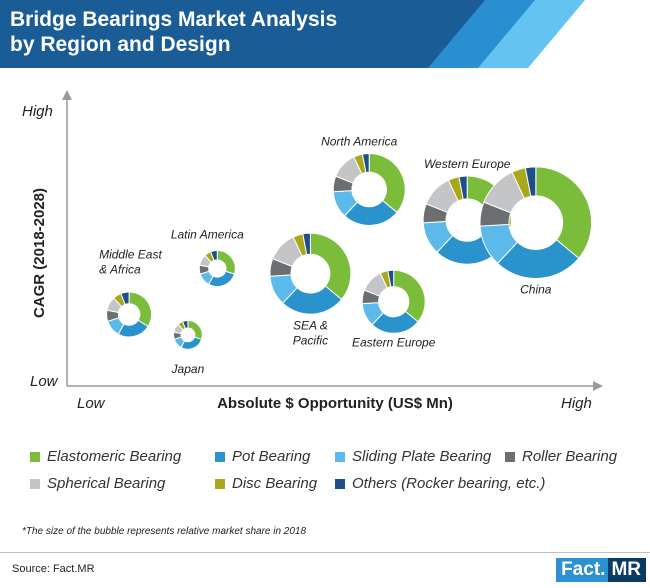  I want to click on footer-divider, so click(325, 552).